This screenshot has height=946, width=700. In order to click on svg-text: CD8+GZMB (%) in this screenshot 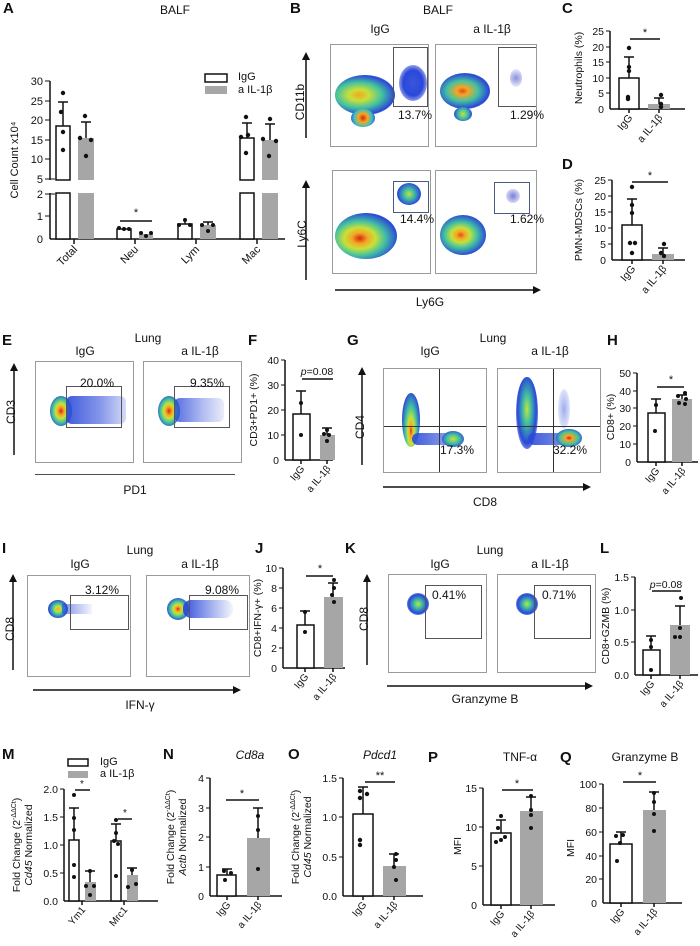, I will do `click(606, 626)`.